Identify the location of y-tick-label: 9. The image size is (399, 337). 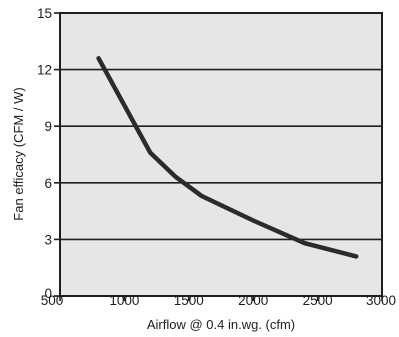
(48, 126).